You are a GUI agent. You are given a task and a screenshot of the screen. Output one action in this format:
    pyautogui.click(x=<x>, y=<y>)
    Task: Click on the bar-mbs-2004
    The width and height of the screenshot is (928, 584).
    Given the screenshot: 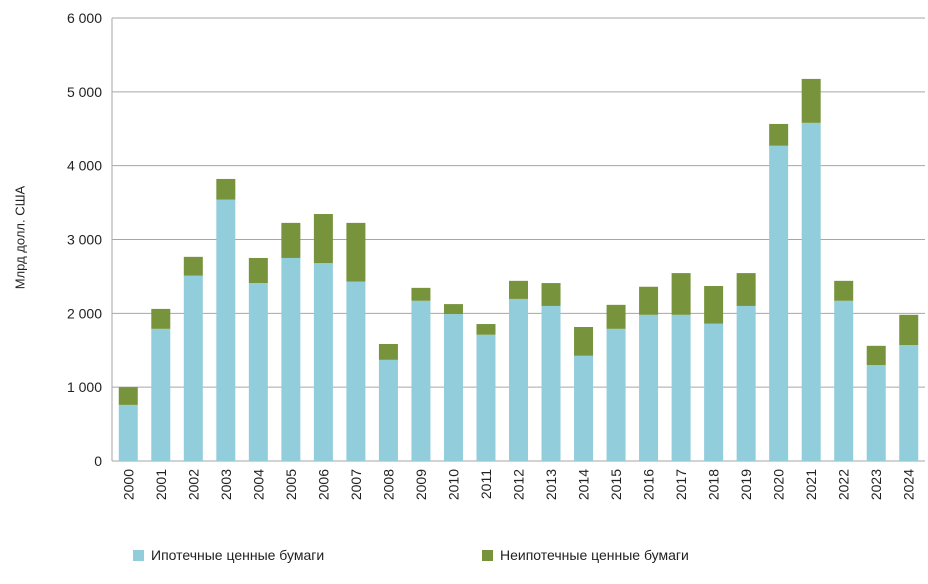 What is the action you would take?
    pyautogui.click(x=258, y=372)
    